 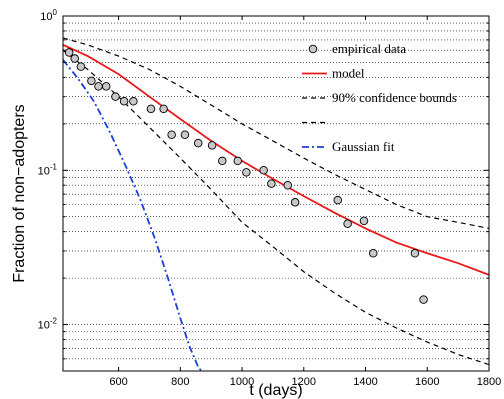 What do you see at coordinates (242, 382) in the screenshot?
I see `x-tick-label: 1000` at bounding box center [242, 382].